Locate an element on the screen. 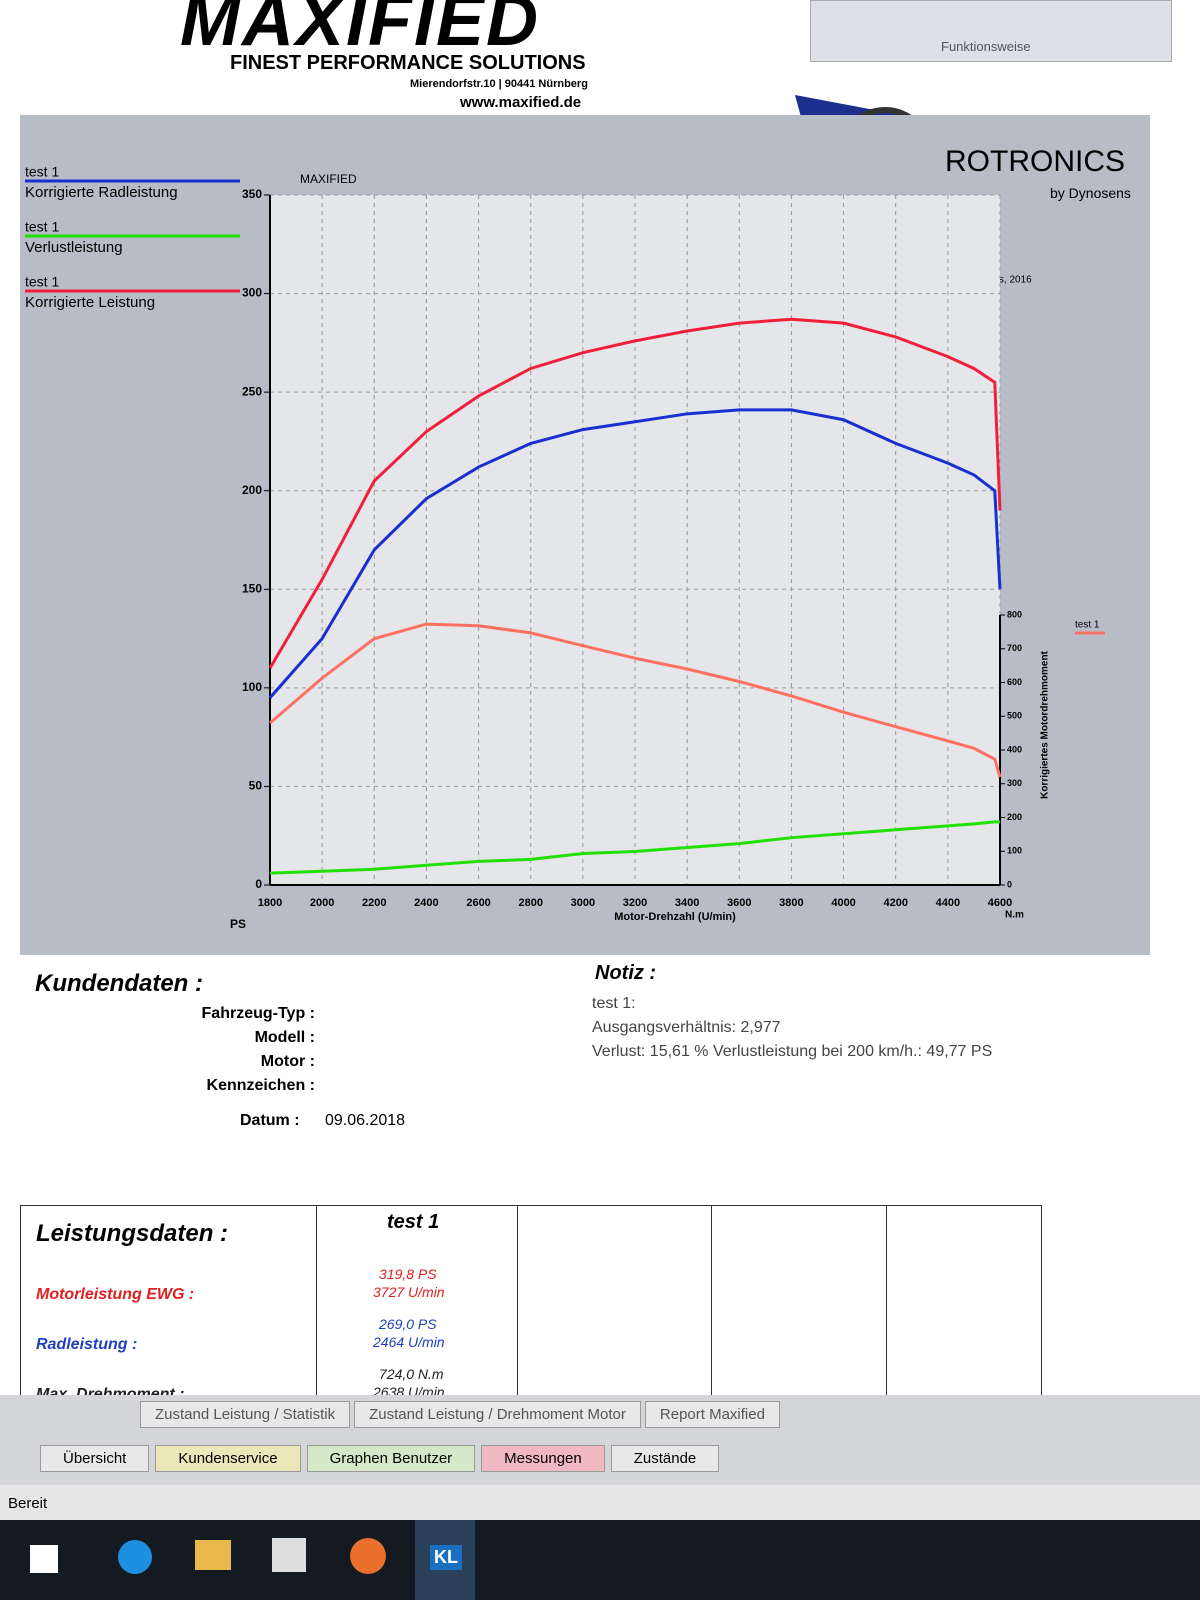 The height and width of the screenshot is (1600, 1200). sheet-tab: Report Maxified is located at coordinates (712, 1414).